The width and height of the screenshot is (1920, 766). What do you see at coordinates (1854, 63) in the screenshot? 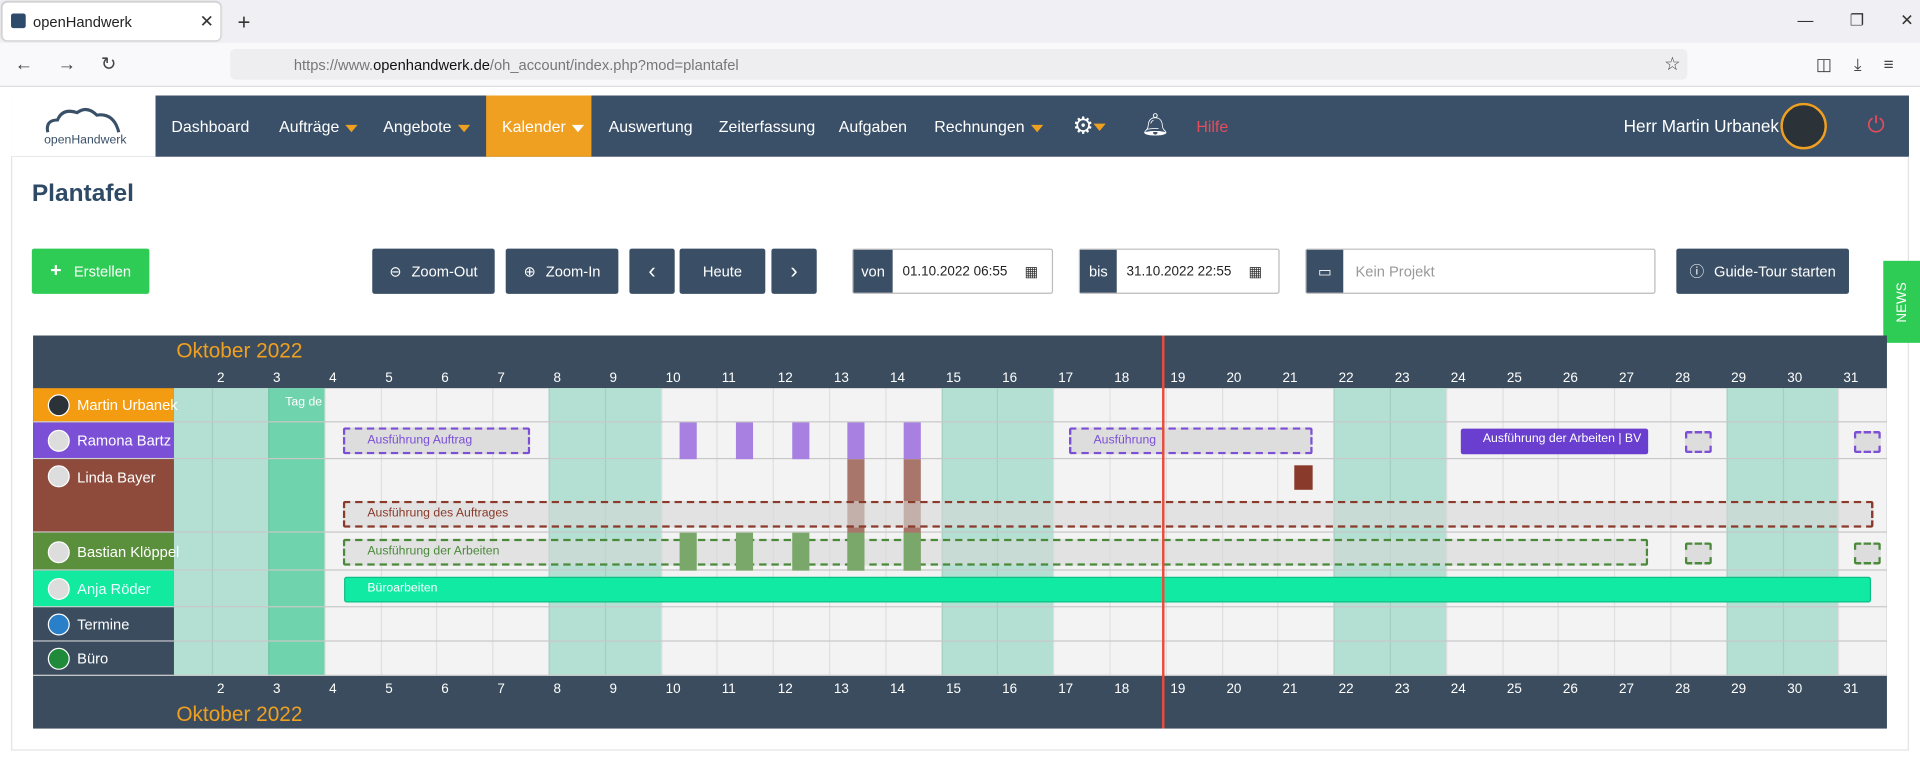
I see `toolbar-icons: ◫ ⤓ ≡` at bounding box center [1854, 63].